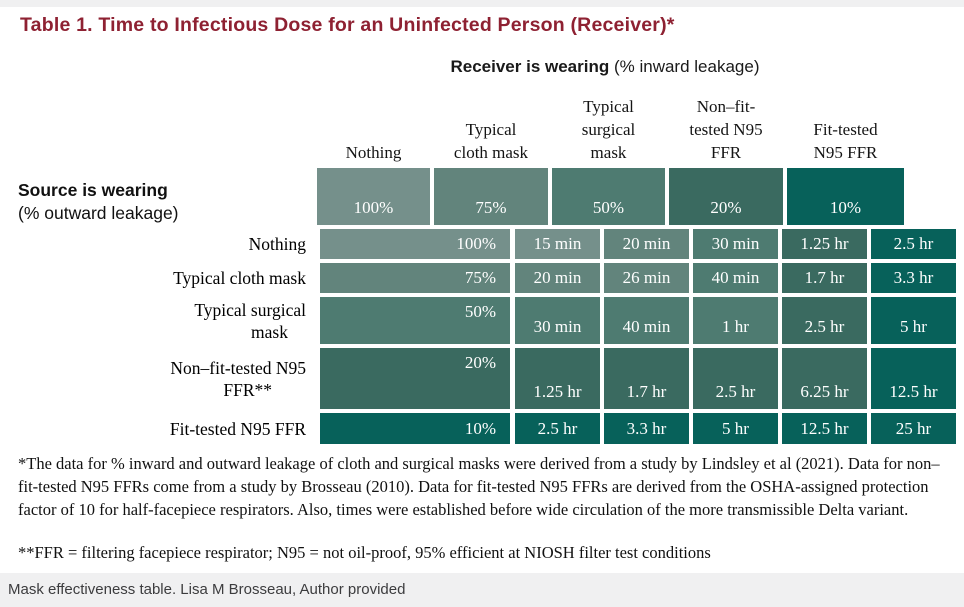  Describe the element at coordinates (726, 196) in the screenshot. I see `receiver-leakage-cell: 20%` at that location.